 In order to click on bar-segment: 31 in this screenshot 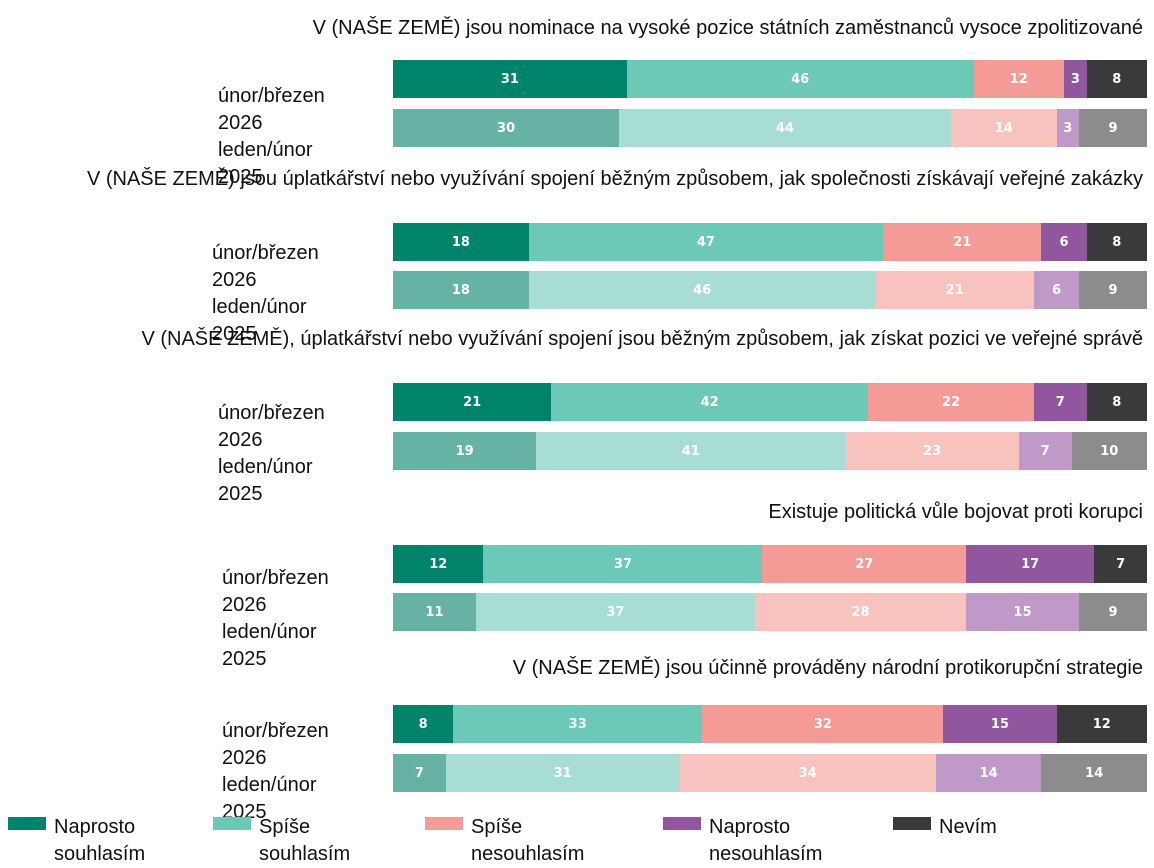, I will do `click(562, 773)`.